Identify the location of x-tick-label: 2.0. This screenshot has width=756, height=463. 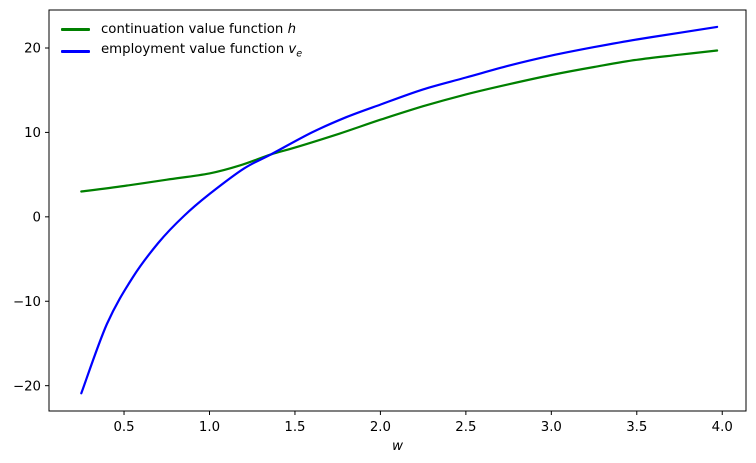
(380, 427).